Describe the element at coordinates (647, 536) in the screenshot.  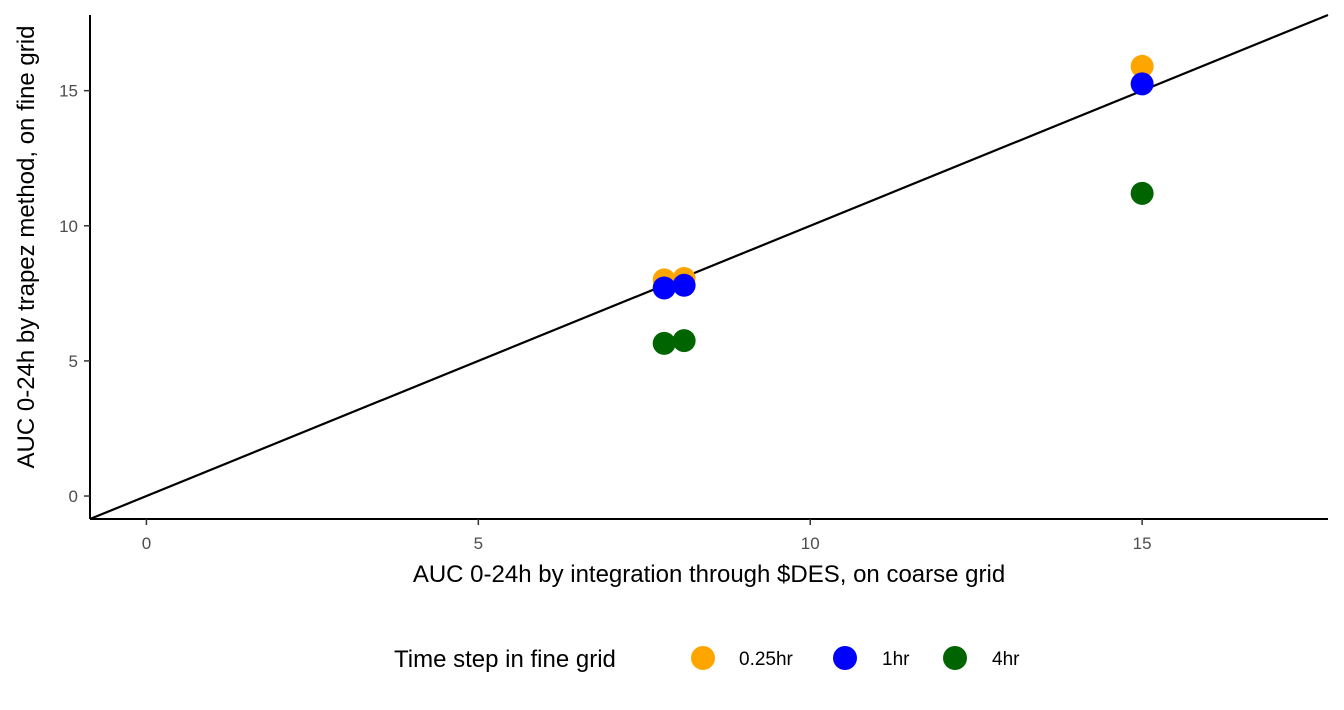
I see `x-axis-ticks: 0 5 10 15` at that location.